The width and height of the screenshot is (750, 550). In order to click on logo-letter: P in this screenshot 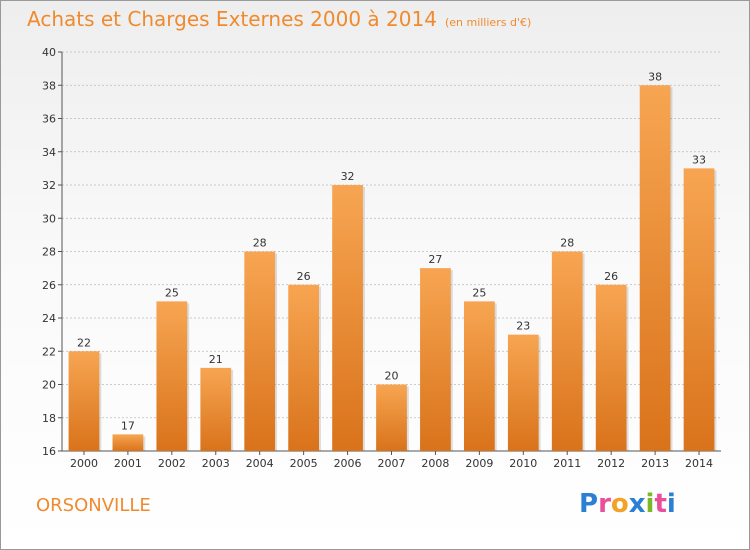, I will do `click(589, 504)`.